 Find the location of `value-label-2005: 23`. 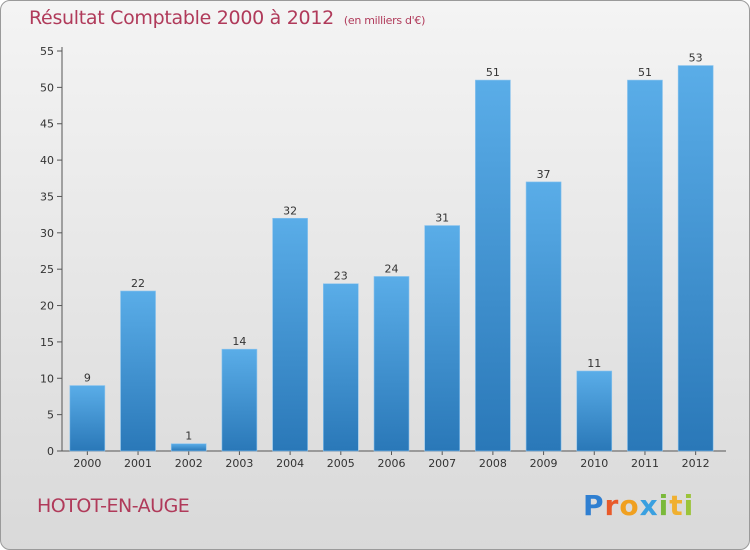

value-label-2005: 23 is located at coordinates (341, 276).